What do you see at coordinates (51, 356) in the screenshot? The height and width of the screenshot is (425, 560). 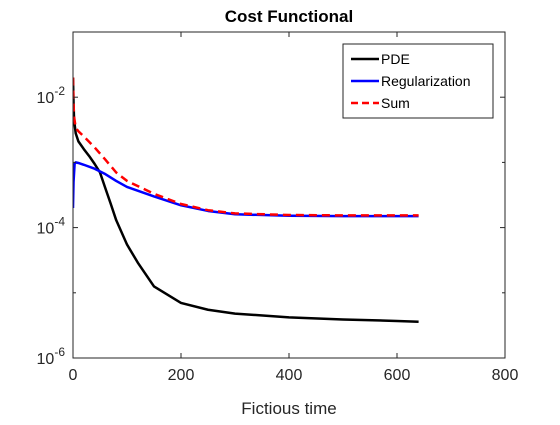 I see `y-tick-label: 10⁻⁶` at bounding box center [51, 356].